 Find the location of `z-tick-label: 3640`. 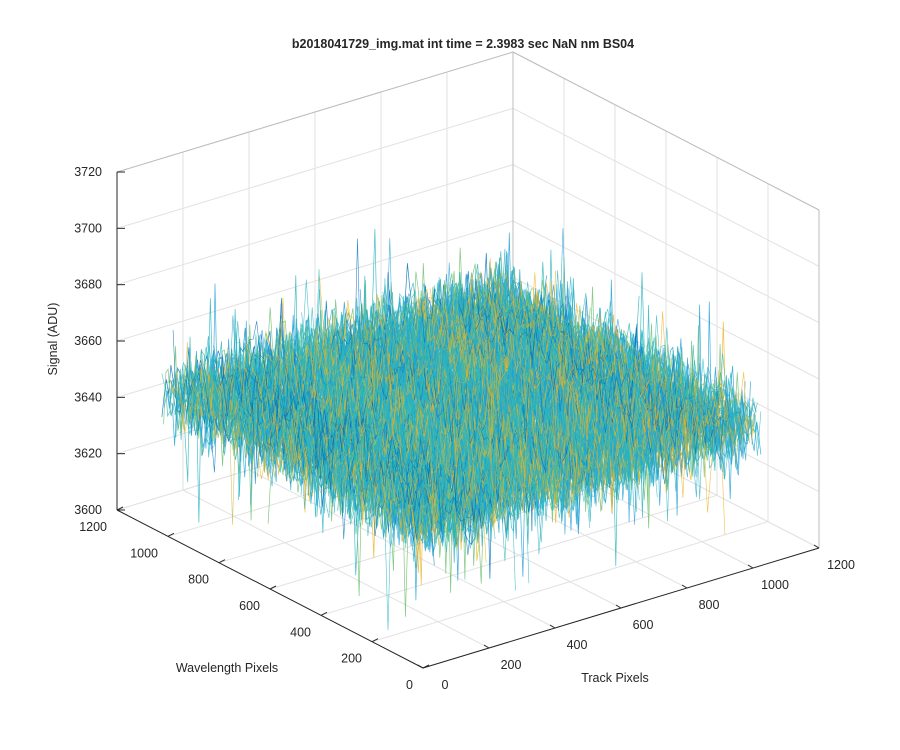

z-tick-label: 3640 is located at coordinates (88, 397).